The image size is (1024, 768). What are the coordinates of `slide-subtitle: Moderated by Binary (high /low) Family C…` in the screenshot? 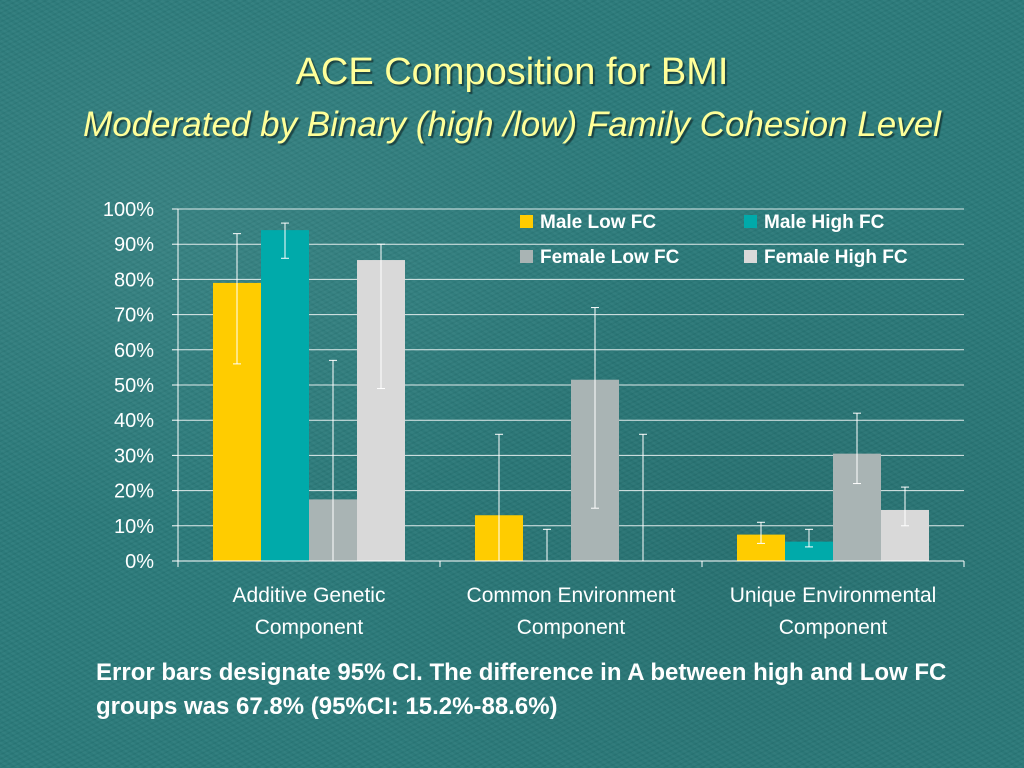 It's located at (512, 124).